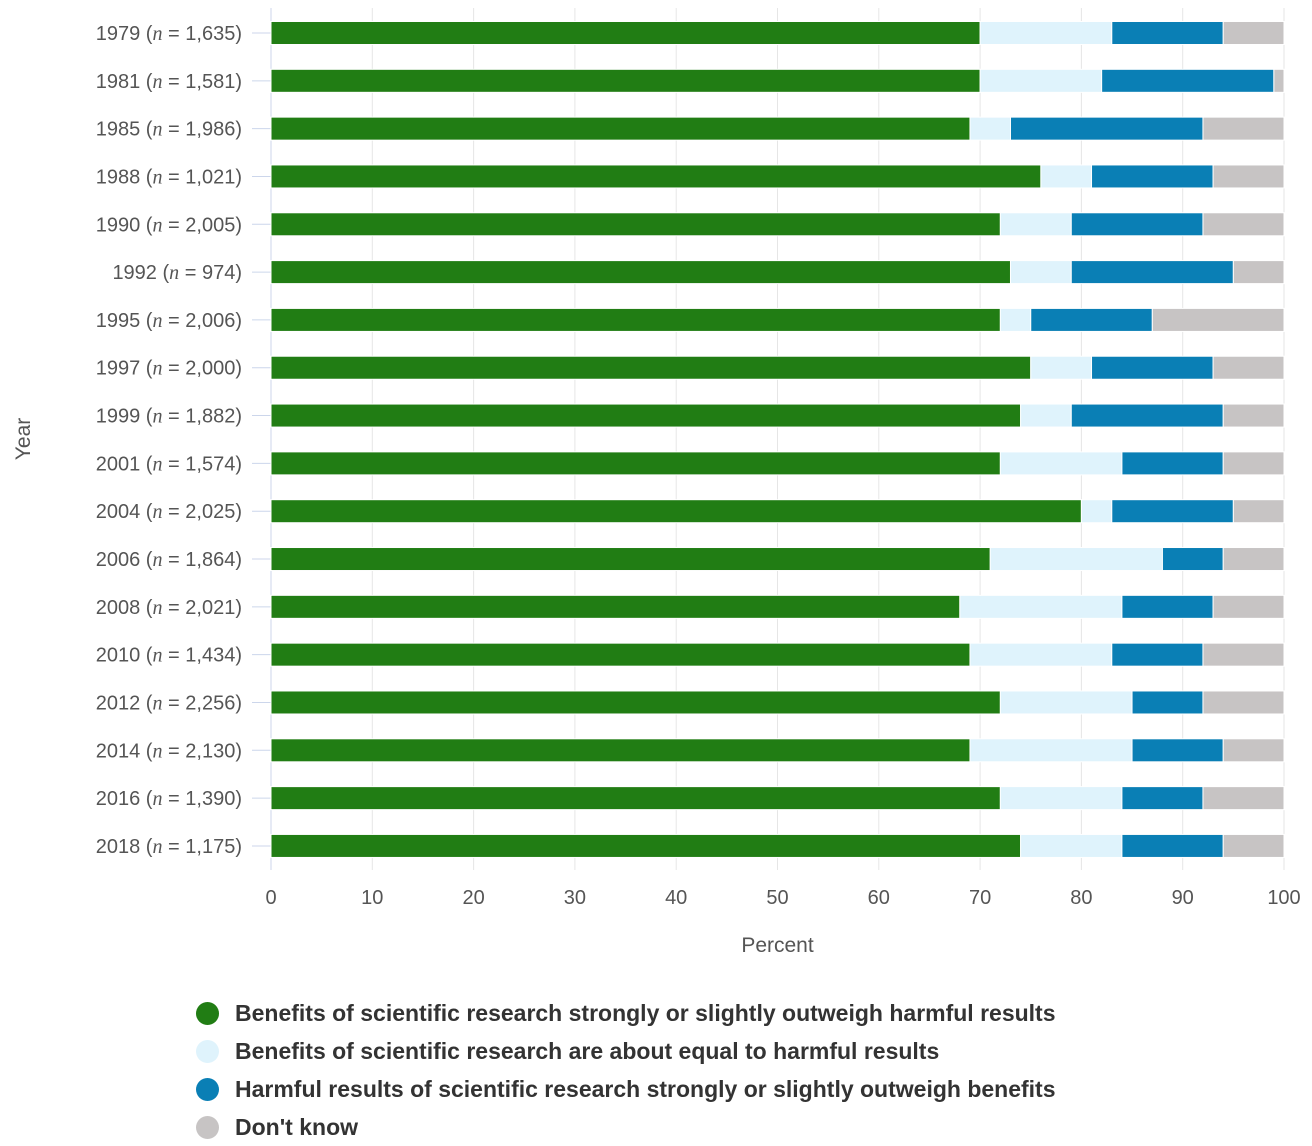  What do you see at coordinates (210, 703) in the screenshot?
I see `category-n: 2,256` at bounding box center [210, 703].